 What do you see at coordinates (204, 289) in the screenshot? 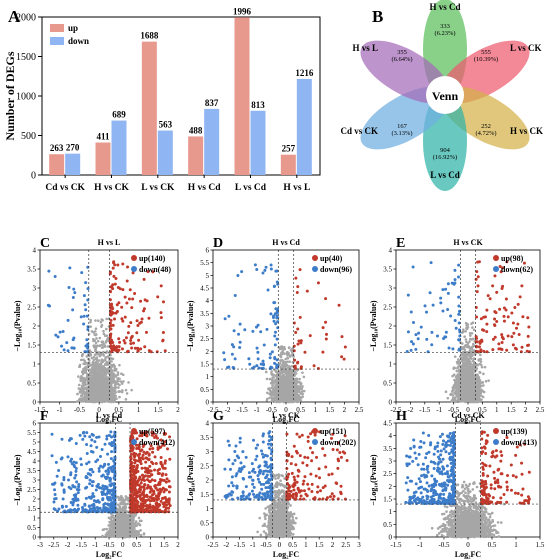
I see `y-tick-label: 4.5` at bounding box center [204, 289].